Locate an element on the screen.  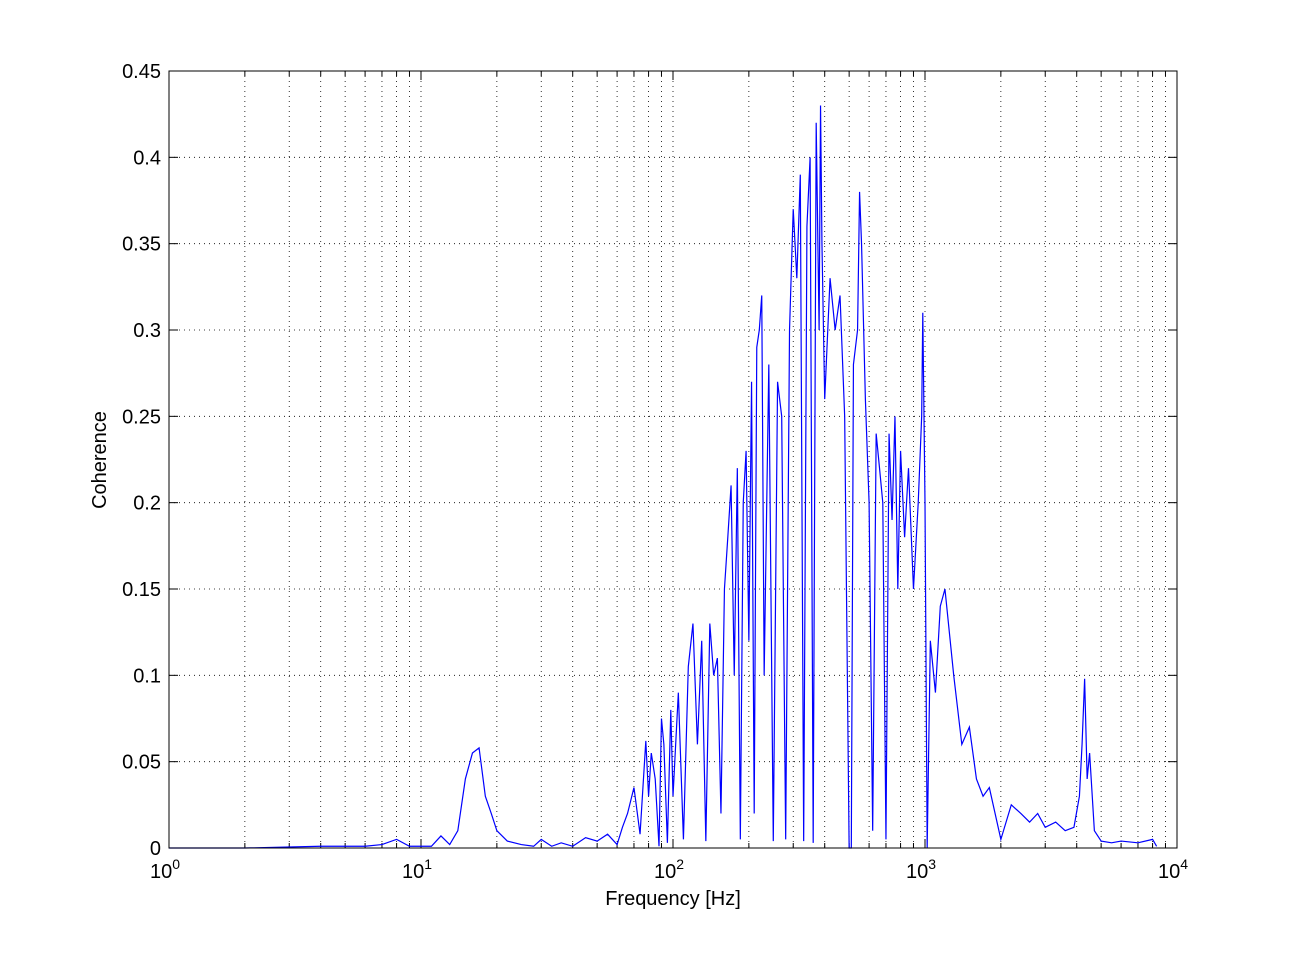
y-tick-label: 0.15 is located at coordinates (141, 590).